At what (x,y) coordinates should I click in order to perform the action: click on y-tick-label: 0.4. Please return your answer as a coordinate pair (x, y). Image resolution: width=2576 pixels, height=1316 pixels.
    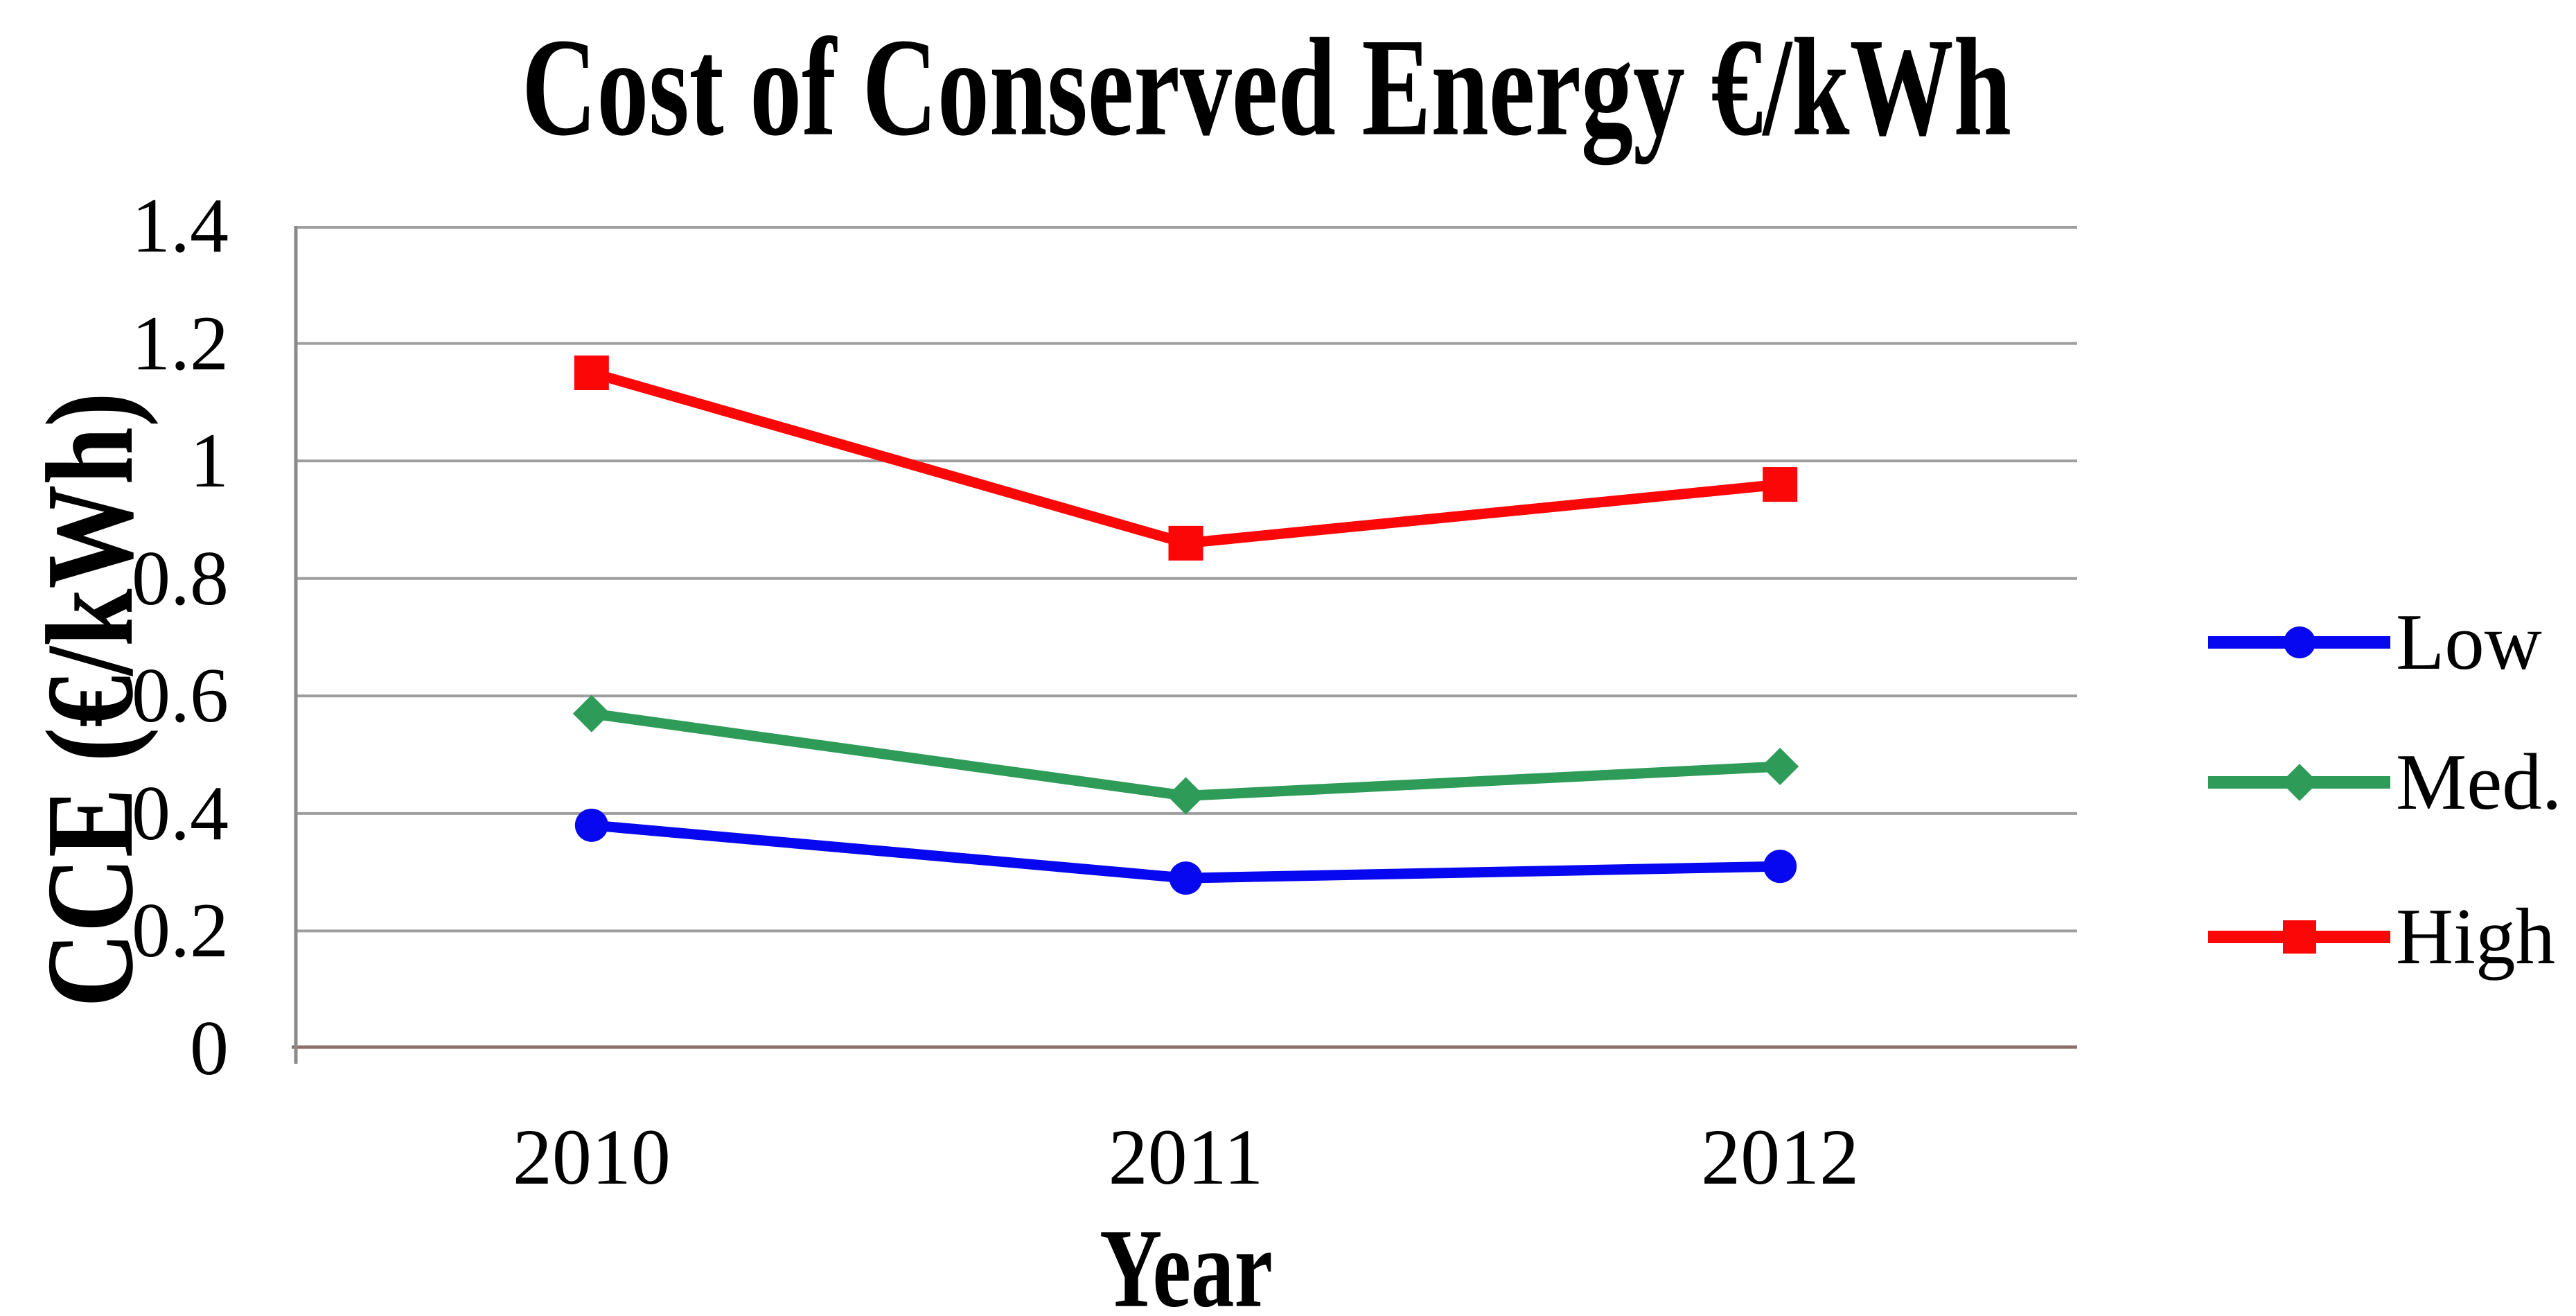
    Looking at the image, I should click on (181, 813).